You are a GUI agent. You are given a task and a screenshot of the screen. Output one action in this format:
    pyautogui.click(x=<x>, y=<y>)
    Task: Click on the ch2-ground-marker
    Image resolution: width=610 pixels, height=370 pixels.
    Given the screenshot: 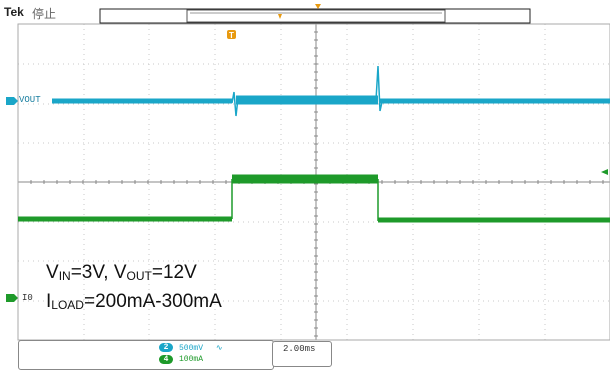 What is the action you would take?
    pyautogui.click(x=12, y=101)
    